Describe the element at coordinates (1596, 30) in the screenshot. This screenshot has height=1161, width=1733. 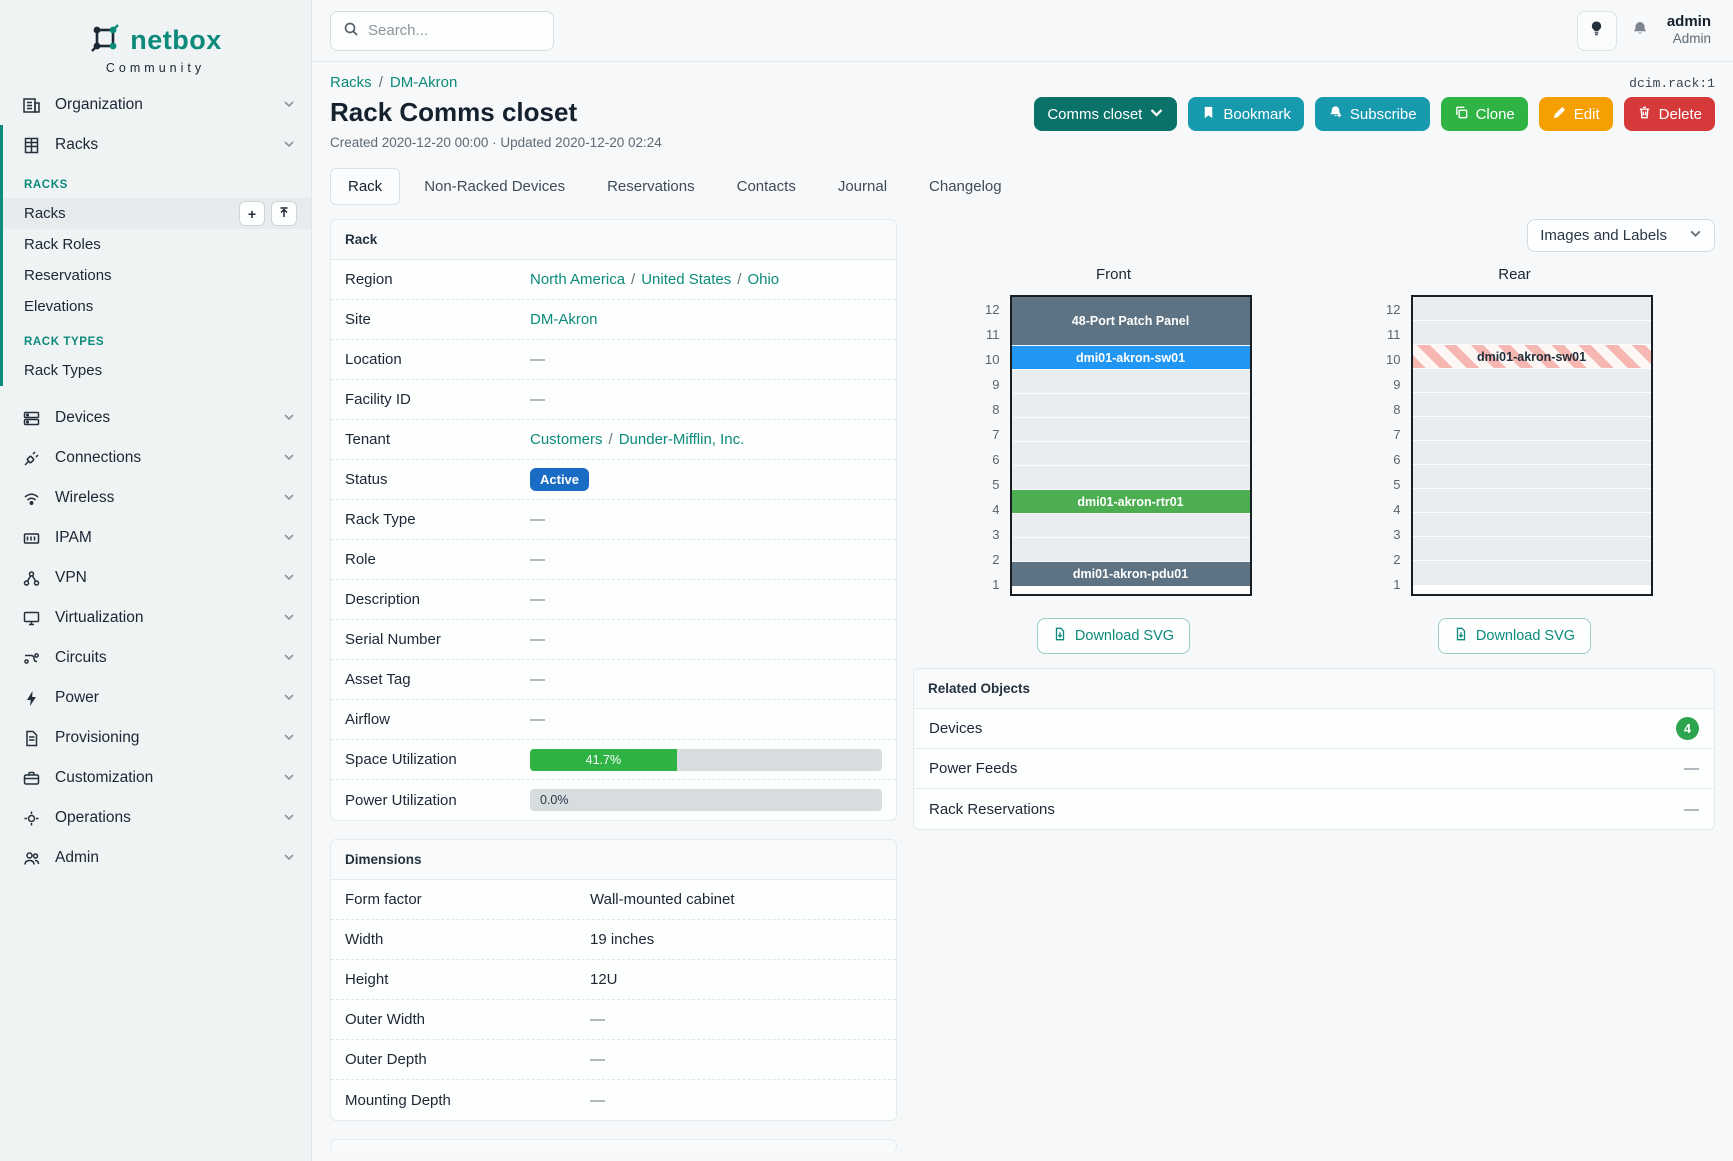
I see `theme-toggle-button` at that location.